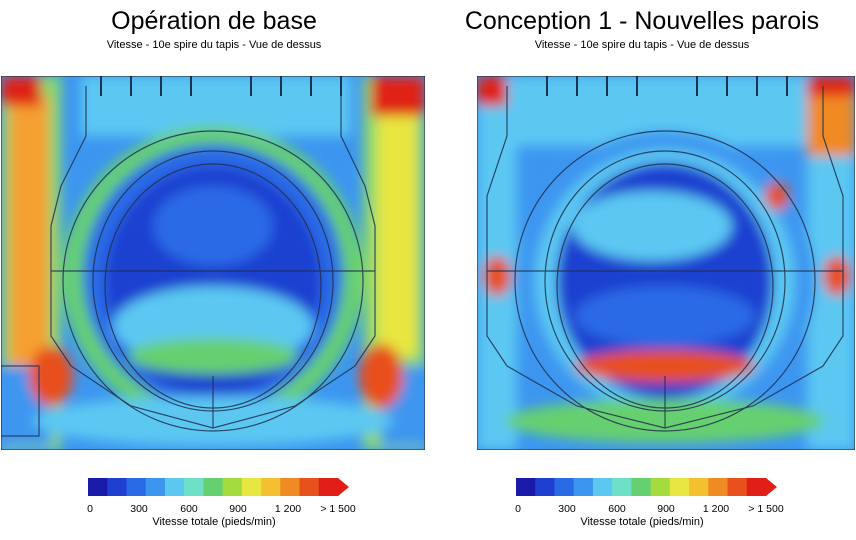 The width and height of the screenshot is (856, 540). What do you see at coordinates (642, 21) in the screenshot?
I see `panel-title: Conception 1 - Nouvelles parois` at bounding box center [642, 21].